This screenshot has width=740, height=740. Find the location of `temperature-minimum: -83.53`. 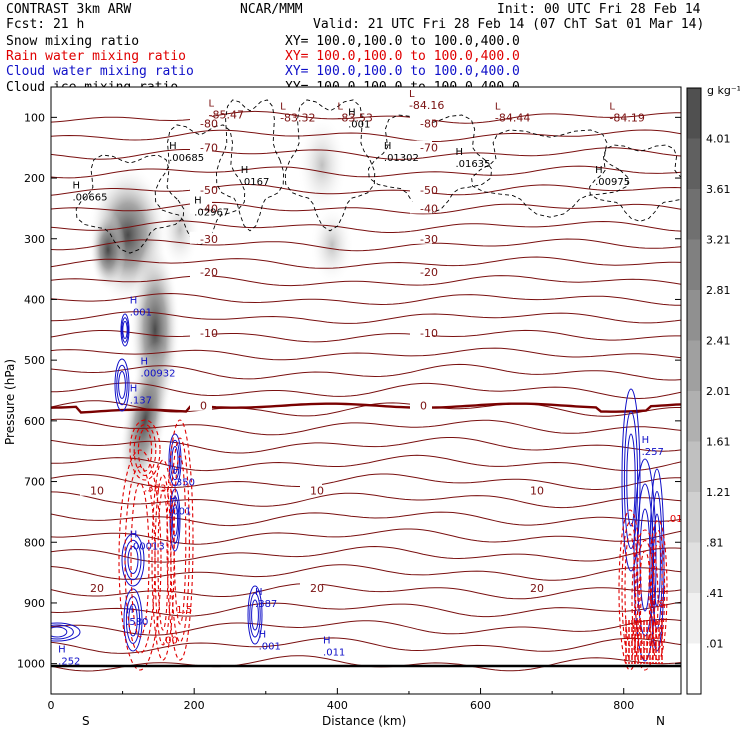

temperature-minimum: -83.53 is located at coordinates (354, 117).